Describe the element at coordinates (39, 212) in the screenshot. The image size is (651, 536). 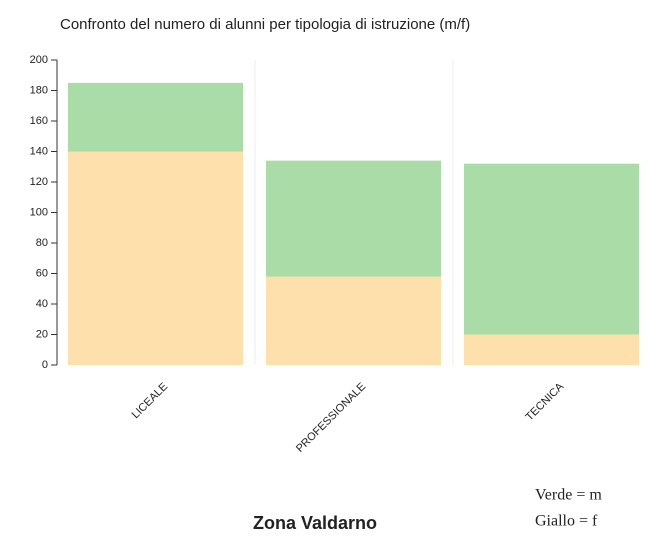
I see `y-tick-label: 100` at that location.